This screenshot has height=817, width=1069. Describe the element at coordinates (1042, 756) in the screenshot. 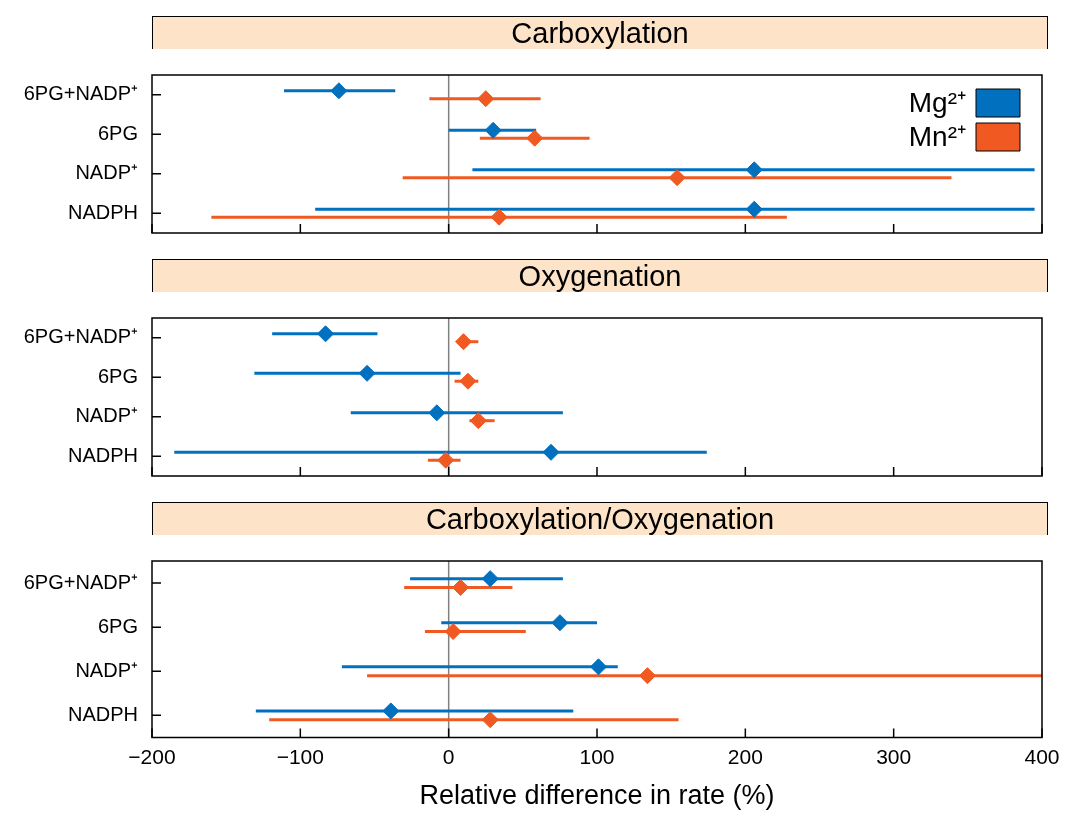

I see `x-tick-label: 400` at that location.